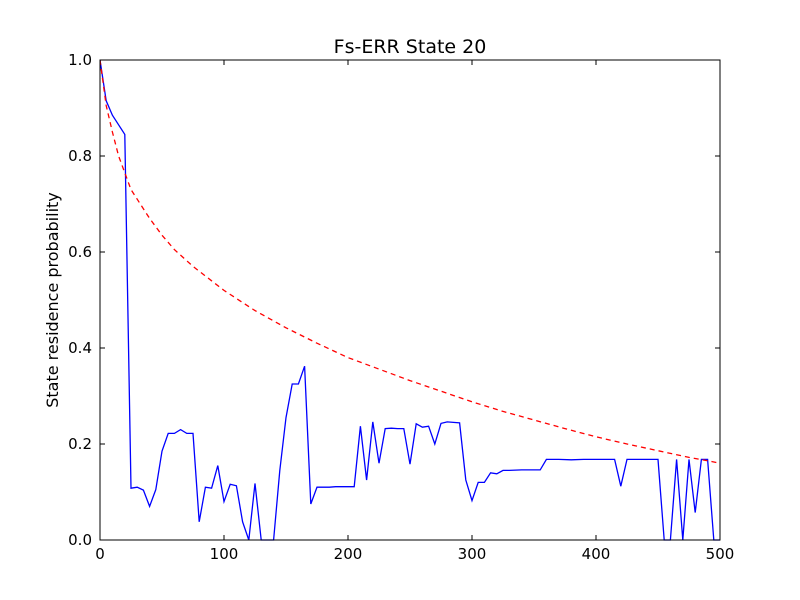 This screenshot has width=800, height=600. What do you see at coordinates (472, 554) in the screenshot?
I see `x-tick-label: 300` at bounding box center [472, 554].